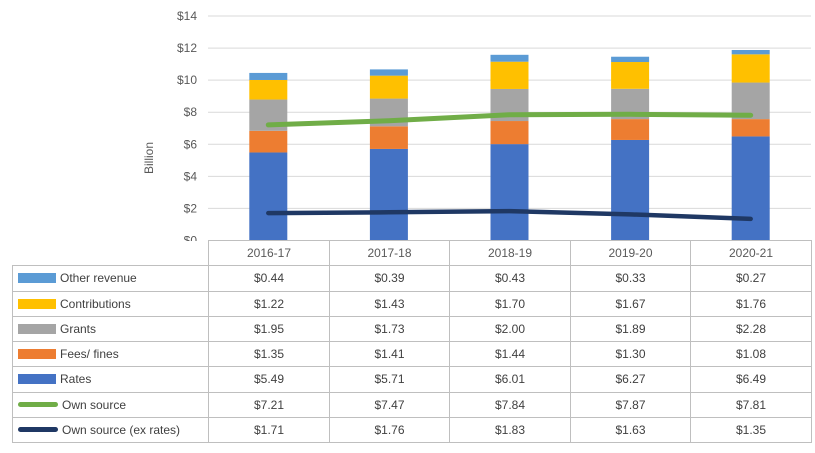  What do you see at coordinates (389, 329) in the screenshot?
I see `value-cell: $1.73` at bounding box center [389, 329].